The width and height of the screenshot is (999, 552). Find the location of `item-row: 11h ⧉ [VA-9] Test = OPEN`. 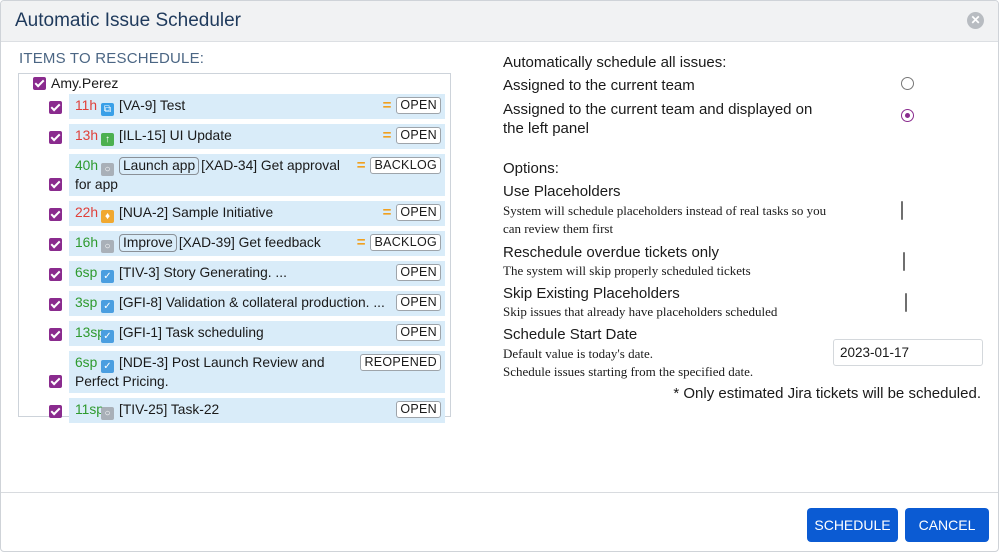

item-row: 11h ⧉ [VA-9] Test = OPEN is located at coordinates (247, 106).